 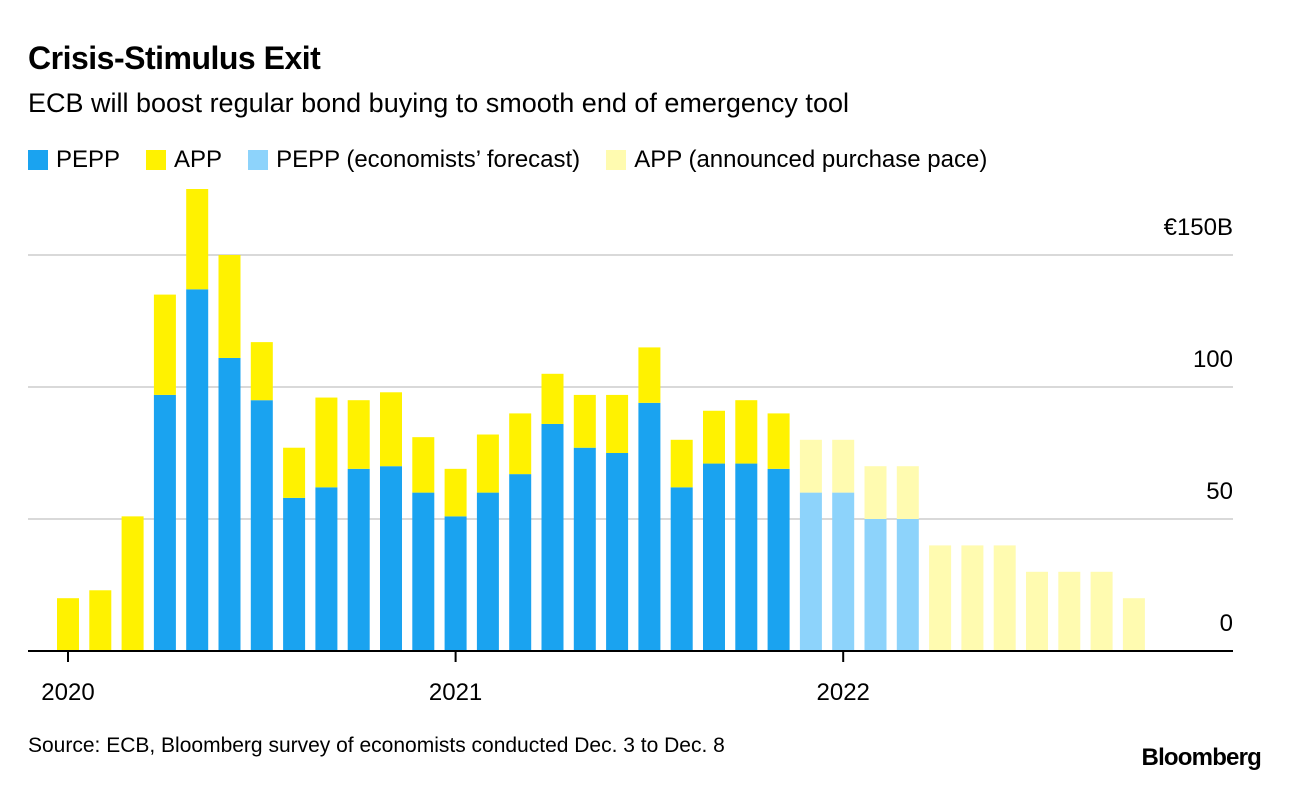 What do you see at coordinates (1201, 757) in the screenshot?
I see `brand-logo: Bloomberg` at bounding box center [1201, 757].